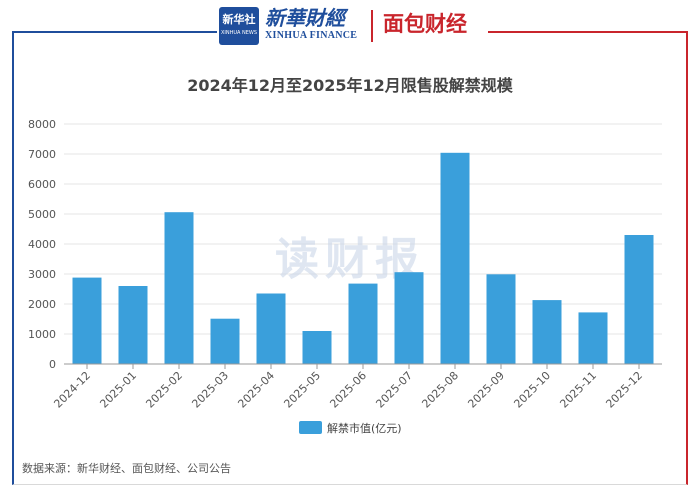 This screenshot has width=700, height=495. Describe the element at coordinates (394, 390) in the screenshot. I see `x-tick-label: 2025-07` at that location.